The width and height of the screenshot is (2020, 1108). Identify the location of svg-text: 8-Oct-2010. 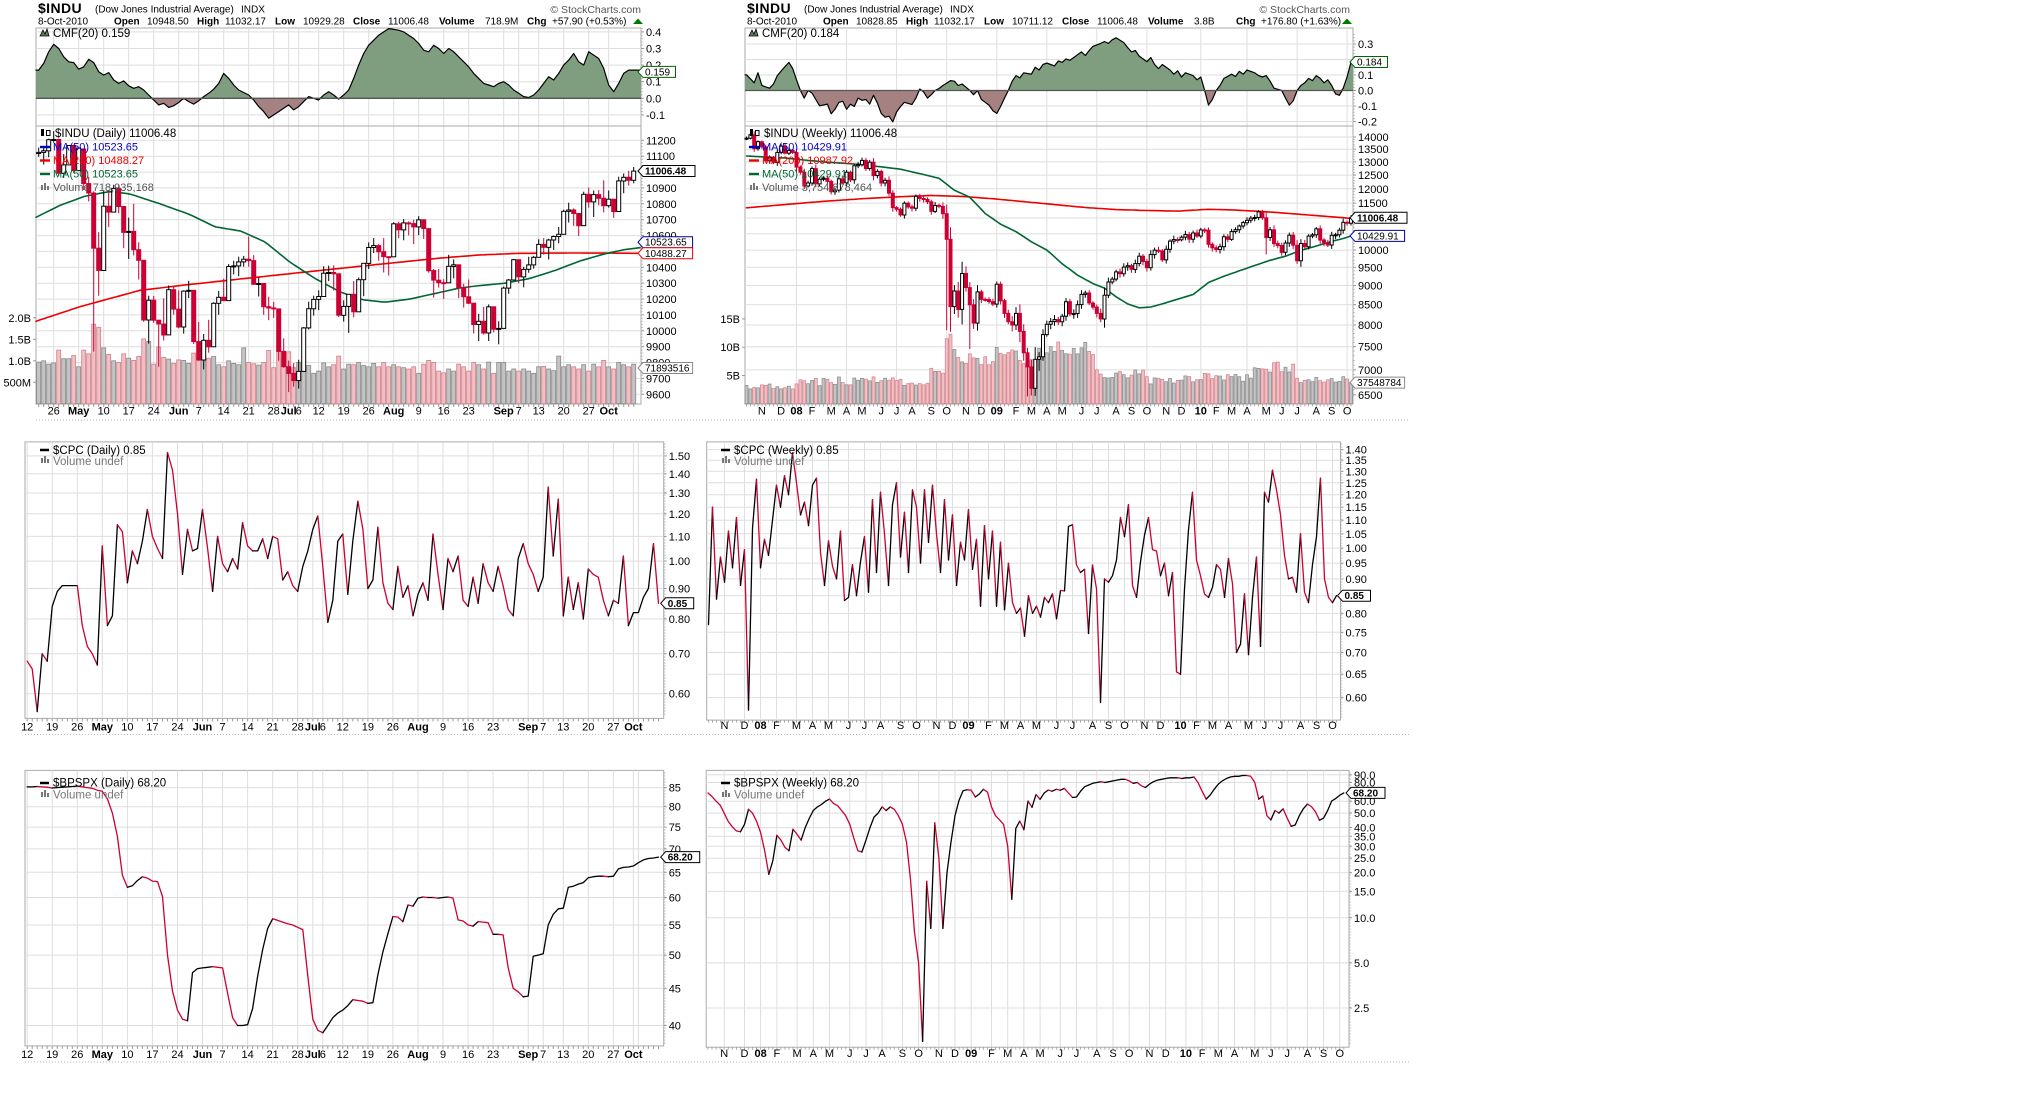
(63, 22).